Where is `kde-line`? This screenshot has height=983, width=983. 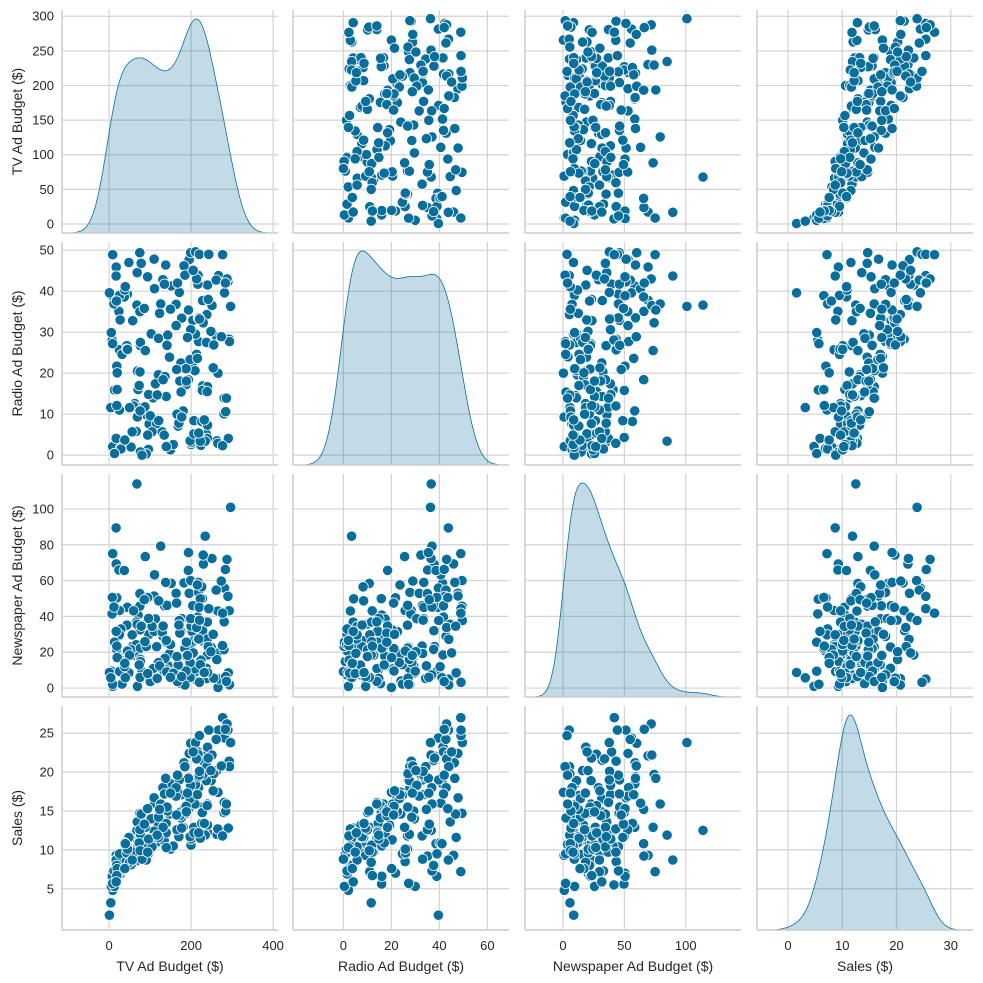
kde-line is located at coordinates (170, 126).